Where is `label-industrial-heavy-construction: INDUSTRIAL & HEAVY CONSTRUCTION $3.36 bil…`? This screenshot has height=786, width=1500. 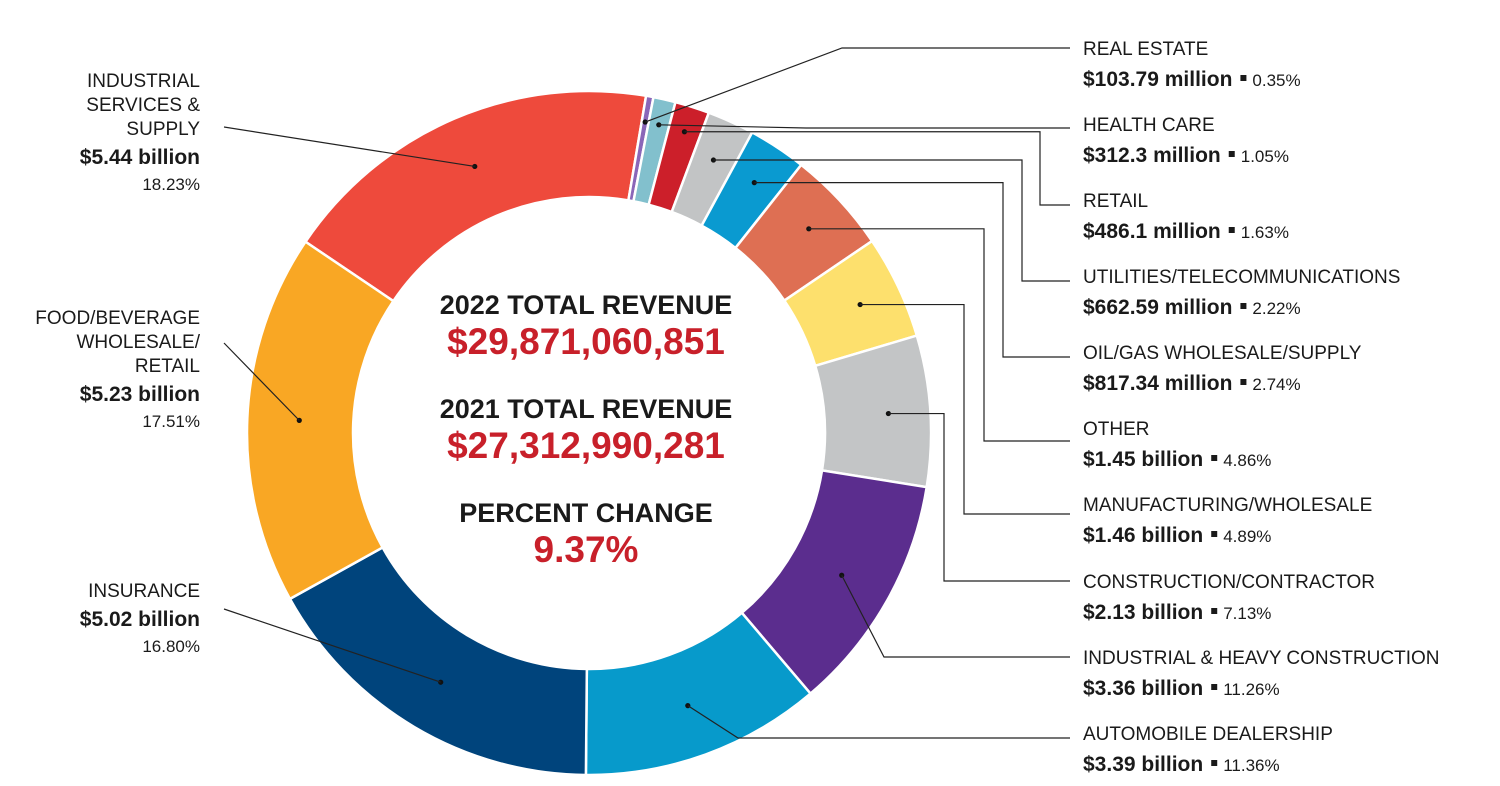 label-industrial-heavy-construction: INDUSTRIAL & HEAVY CONSTRUCTION $3.36 bil… is located at coordinates (1261, 674).